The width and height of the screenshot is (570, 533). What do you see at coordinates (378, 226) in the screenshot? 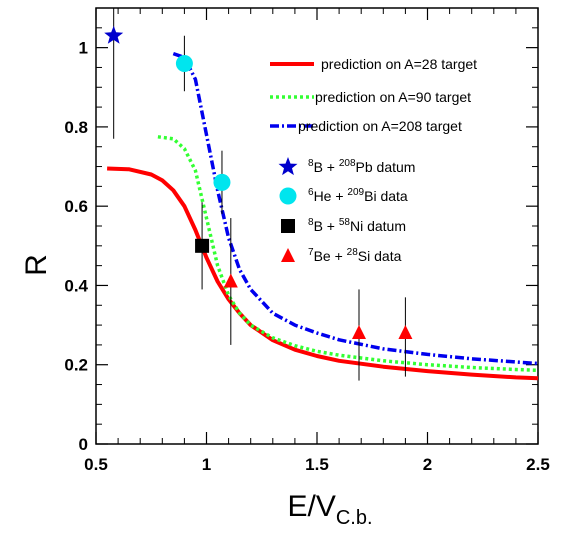
I see `legend-target: Ni datum` at bounding box center [378, 226].